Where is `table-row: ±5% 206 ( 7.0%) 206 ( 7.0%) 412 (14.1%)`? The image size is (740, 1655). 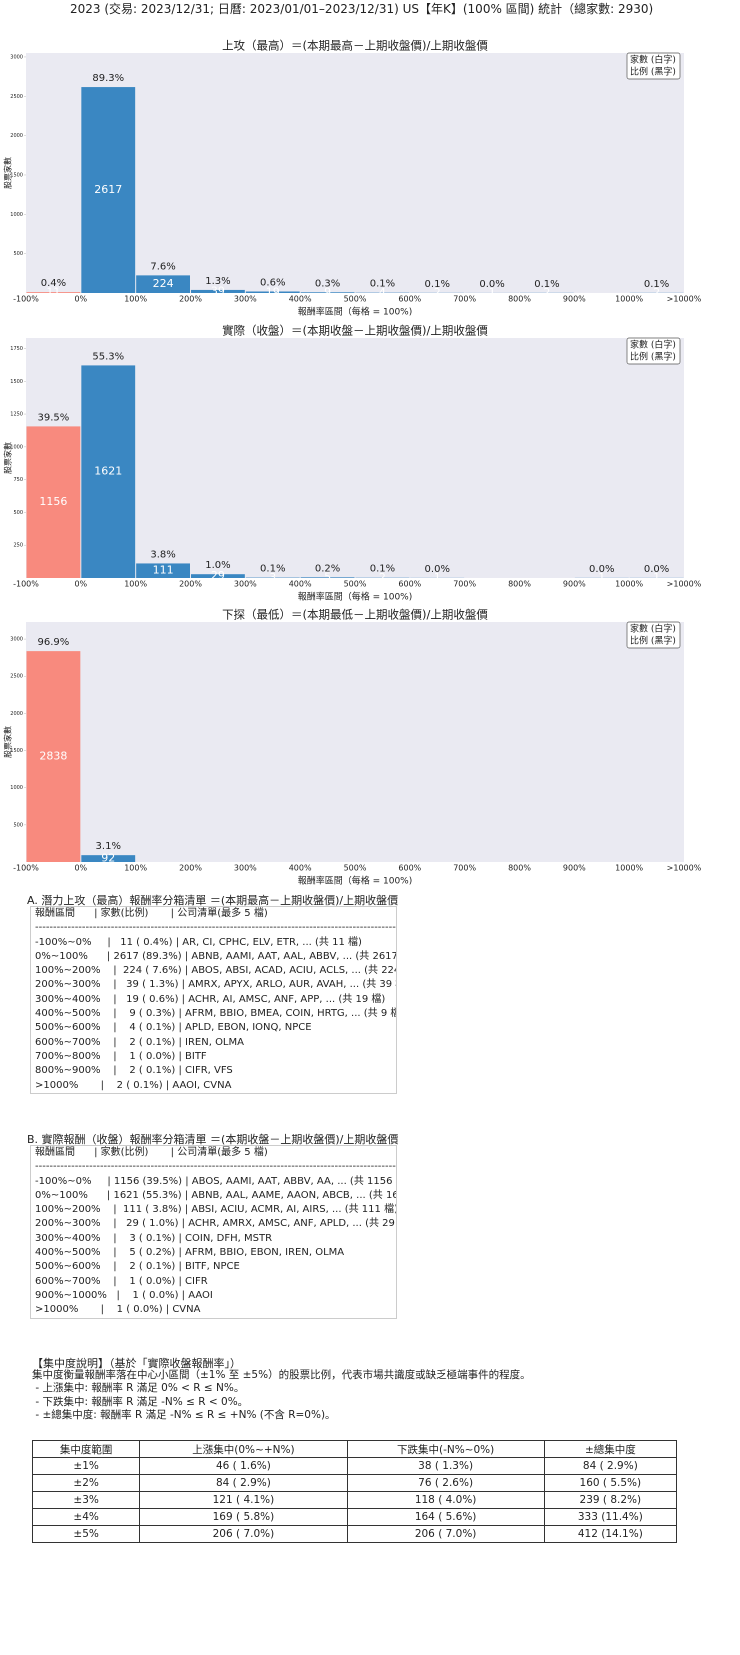
table-row: ±5% 206 ( 7.0%) 206 ( 7.0%) 412 (14.1%) is located at coordinates (354, 1534).